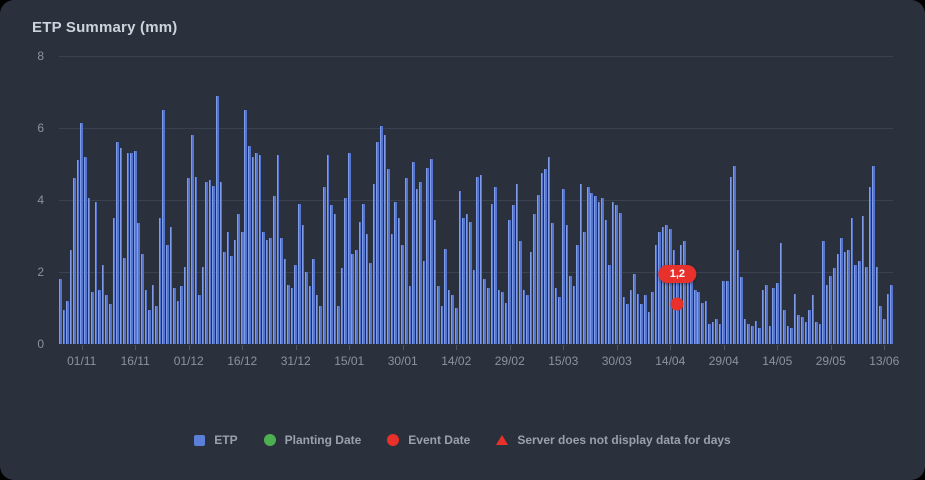  What do you see at coordinates (216, 440) in the screenshot?
I see `legend-item-etp: ETP` at bounding box center [216, 440].